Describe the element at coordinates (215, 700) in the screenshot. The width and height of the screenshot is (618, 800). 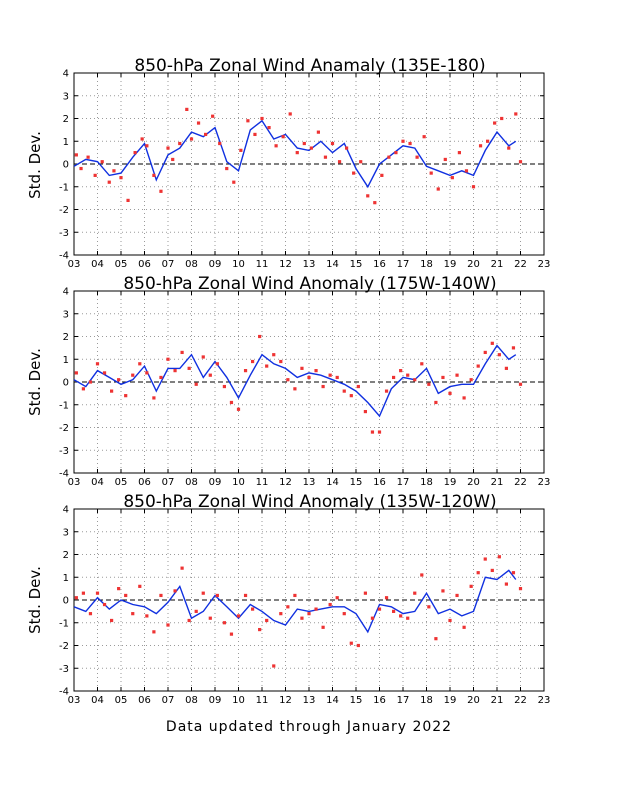
I see `x-tick-label: 09` at that location.